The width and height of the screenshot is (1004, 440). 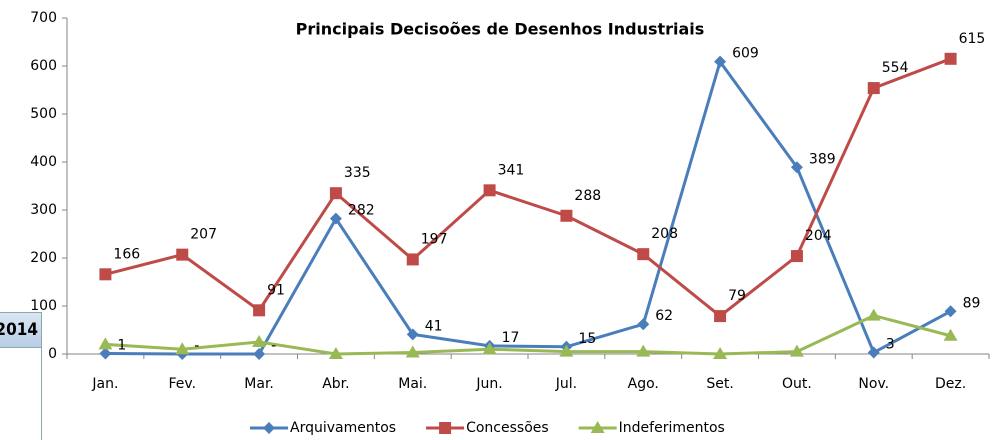 What do you see at coordinates (566, 384) in the screenshot?
I see `x-tick-label: Jul.` at bounding box center [566, 384].